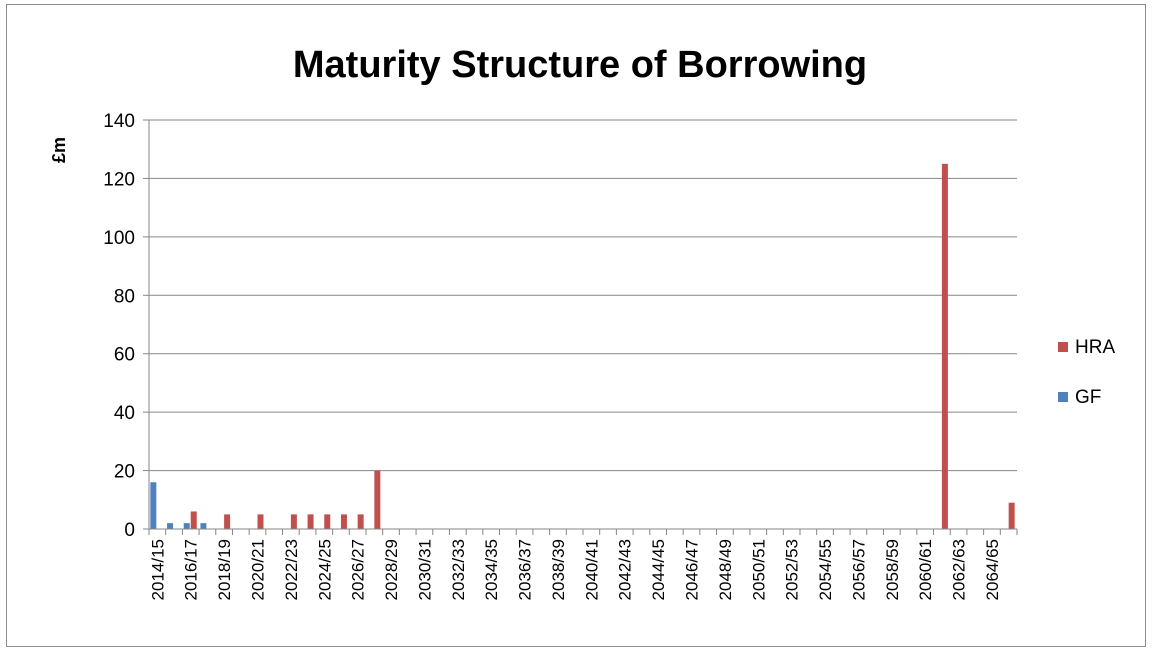  What do you see at coordinates (959, 569) in the screenshot?
I see `x-tick-label: 2062/63` at bounding box center [959, 569].